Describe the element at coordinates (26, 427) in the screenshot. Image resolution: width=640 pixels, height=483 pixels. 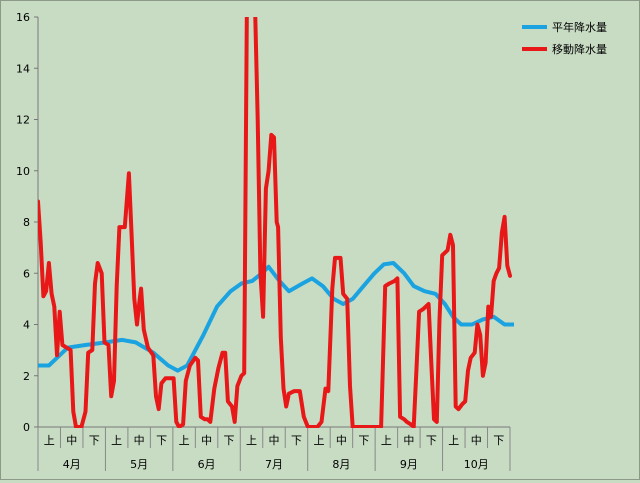
I see `y-tick-label: 0` at that location.